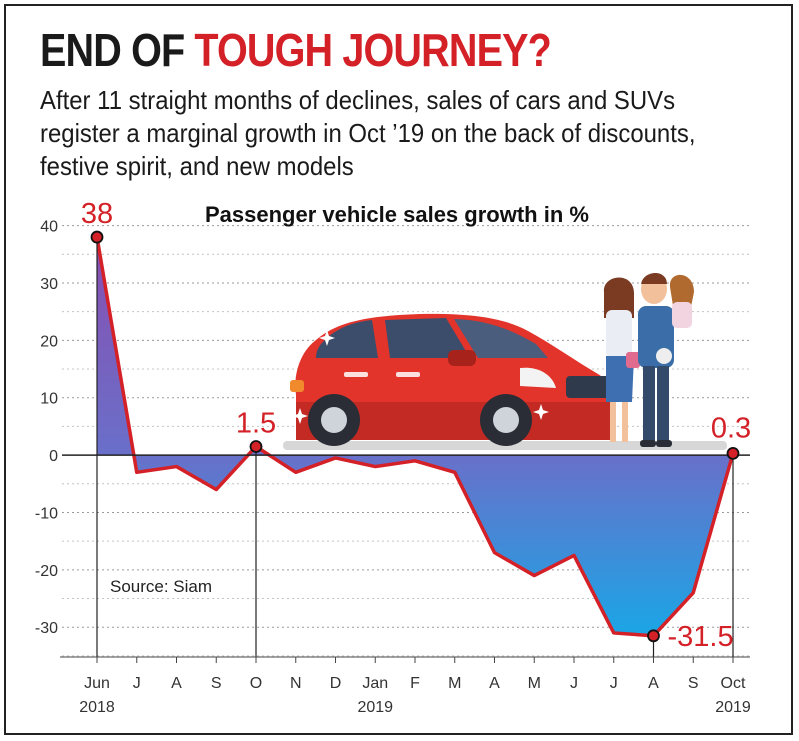 The height and width of the screenshot is (741, 799). What do you see at coordinates (733, 683) in the screenshot?
I see `x-tick-label: Oct` at bounding box center [733, 683].